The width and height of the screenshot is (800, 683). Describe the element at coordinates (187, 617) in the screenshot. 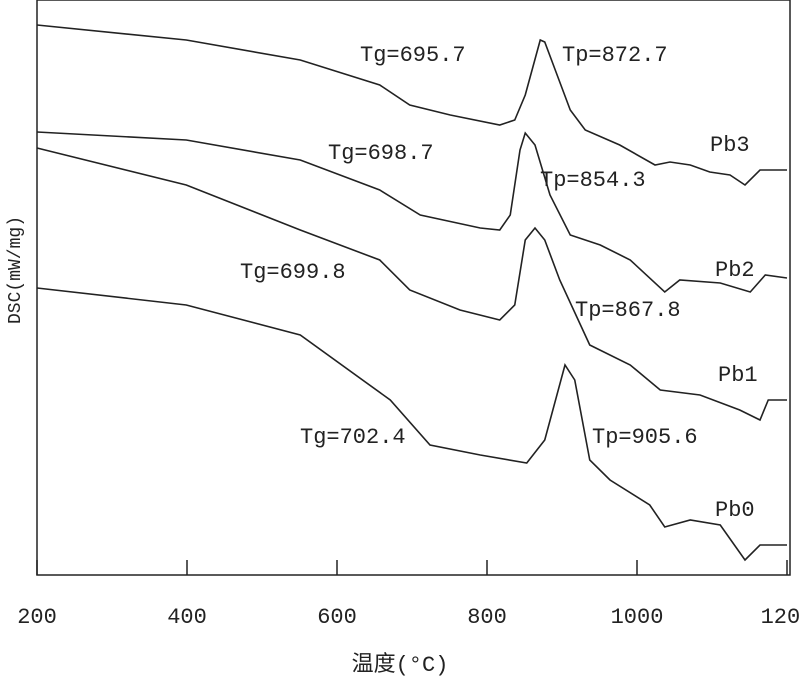

I see `x-tick-label: 400` at that location.